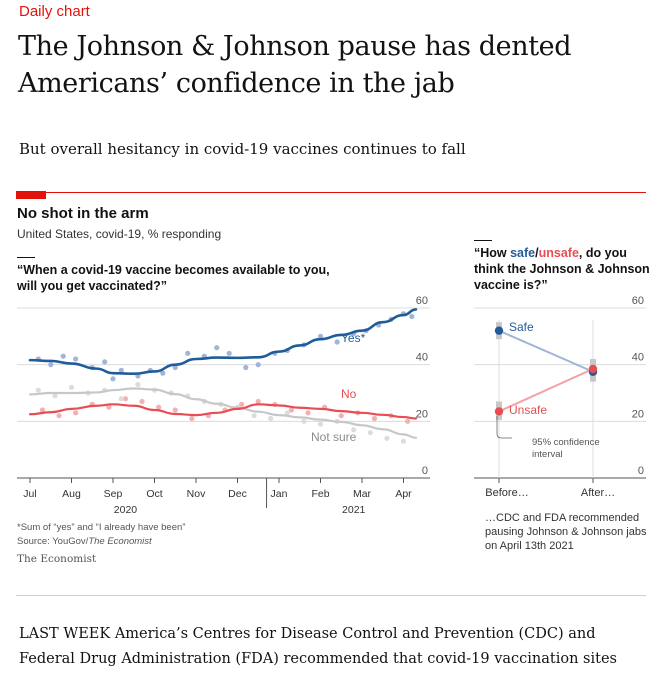 The image size is (663, 673). What do you see at coordinates (196, 494) in the screenshot?
I see `left-xtick-label: Nov` at bounding box center [196, 494].